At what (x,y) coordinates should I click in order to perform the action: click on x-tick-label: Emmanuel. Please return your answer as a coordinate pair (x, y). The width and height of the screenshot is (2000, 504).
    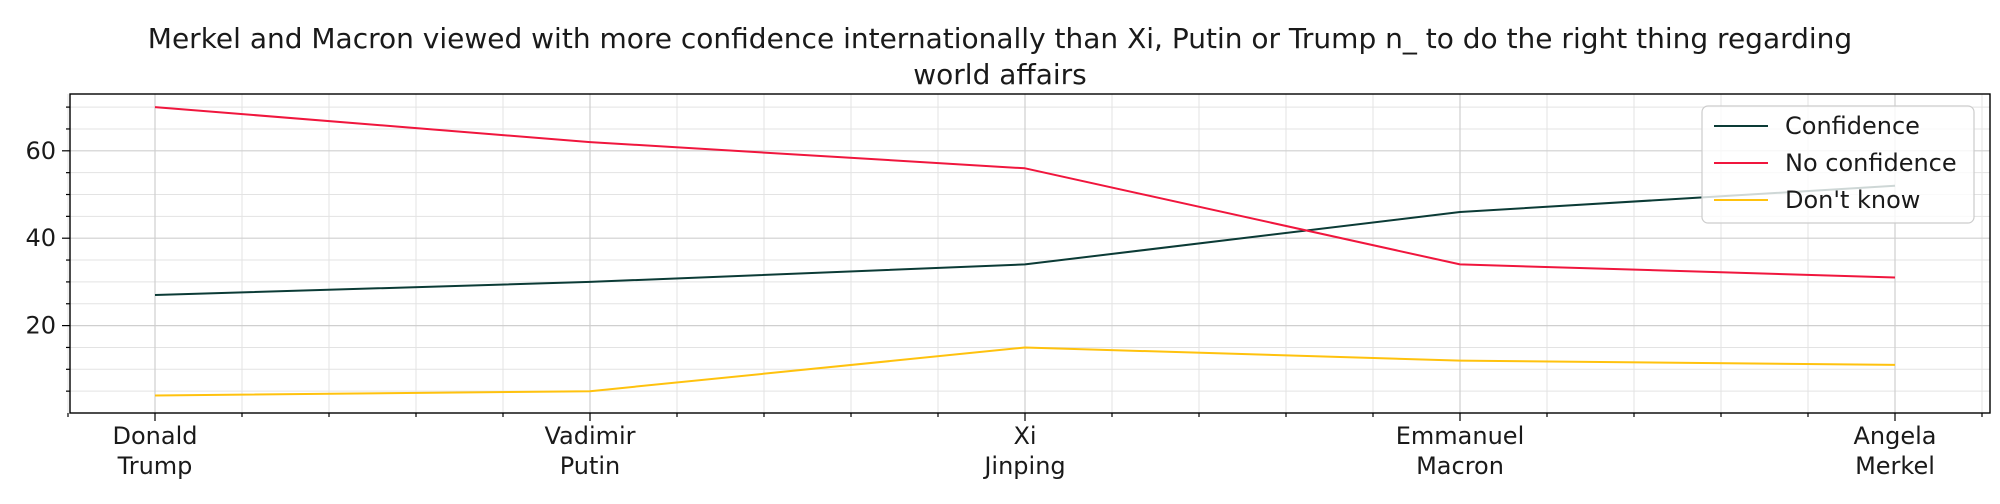
    Looking at the image, I should click on (1460, 436).